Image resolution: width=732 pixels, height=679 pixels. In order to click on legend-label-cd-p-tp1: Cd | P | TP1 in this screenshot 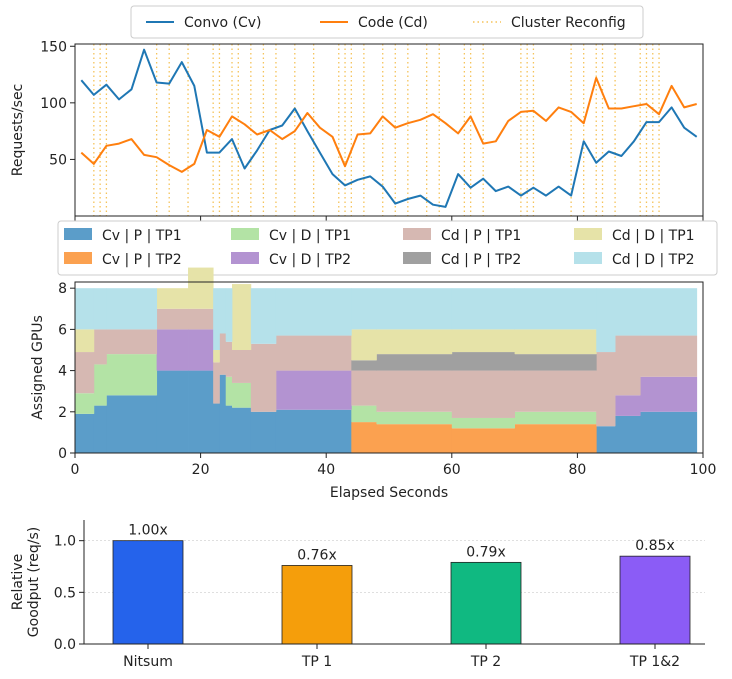, I will do `click(481, 236)`.